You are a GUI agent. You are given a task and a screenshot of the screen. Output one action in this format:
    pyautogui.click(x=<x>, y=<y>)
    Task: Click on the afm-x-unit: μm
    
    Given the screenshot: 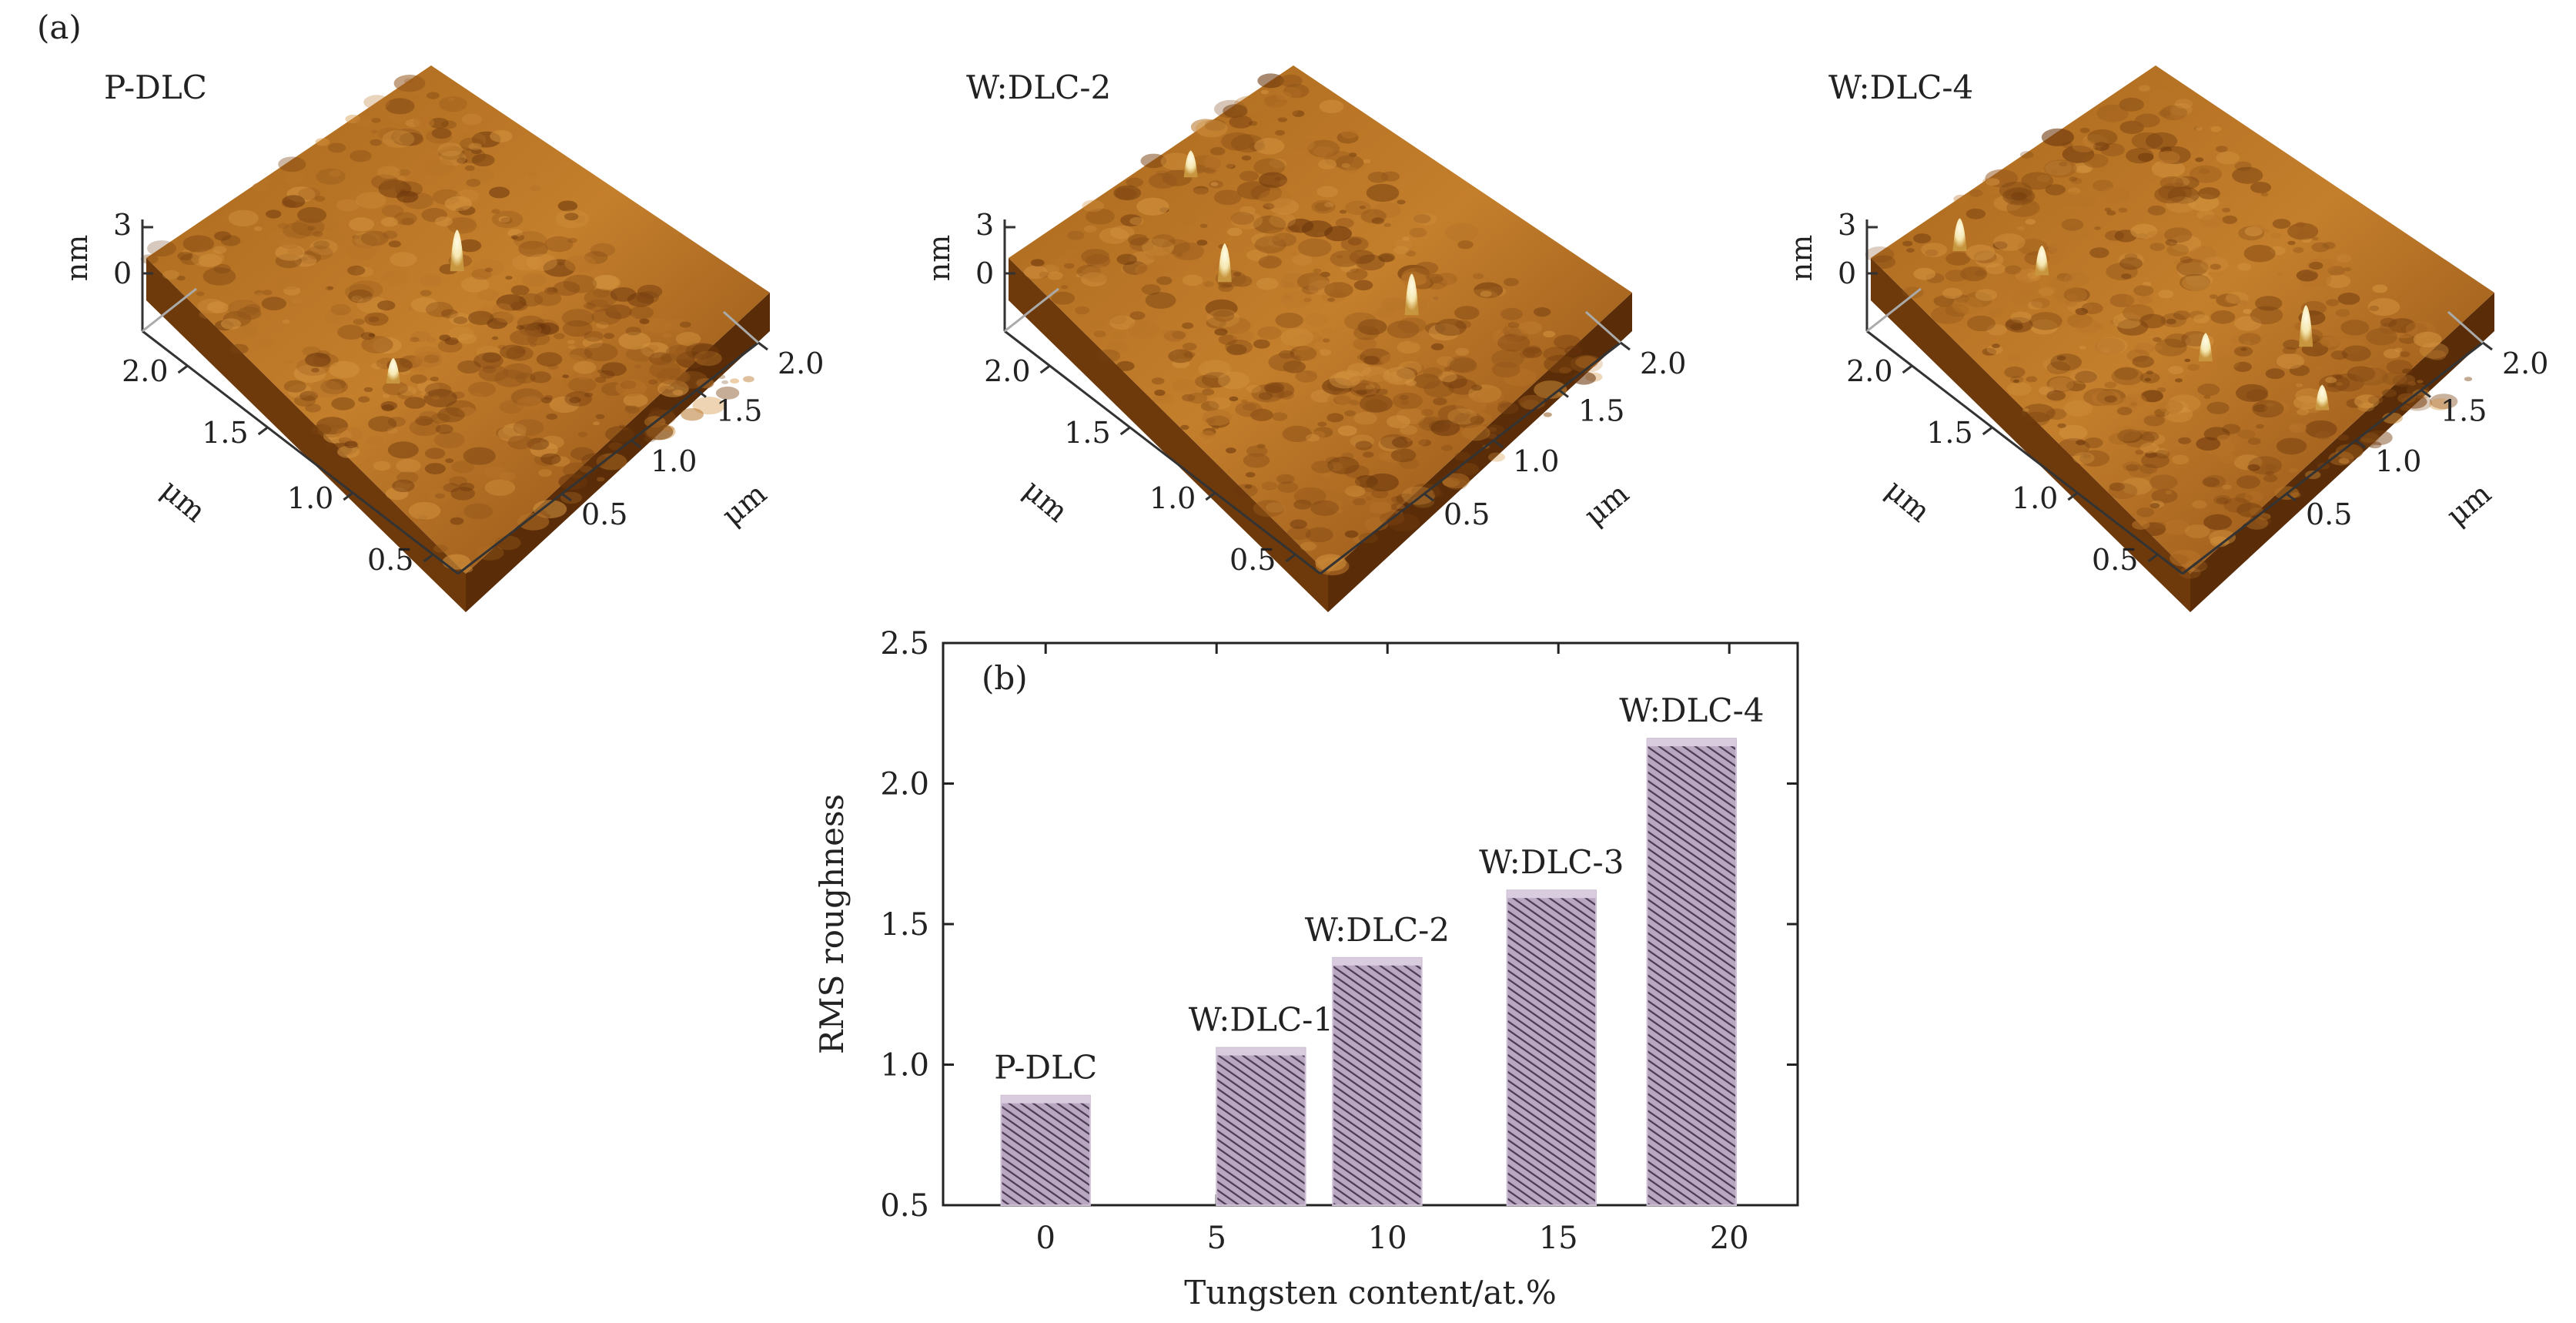 What is the action you would take?
    pyautogui.click(x=184, y=501)
    